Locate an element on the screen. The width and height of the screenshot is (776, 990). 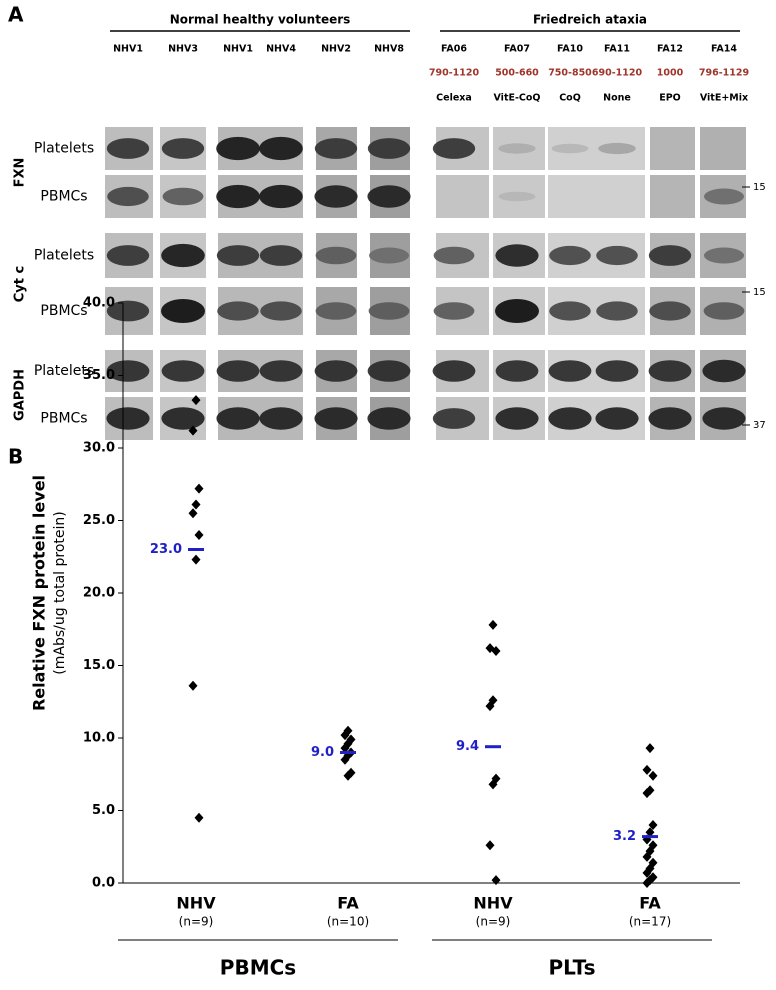
panel-label: B is located at coordinates (15, 457).